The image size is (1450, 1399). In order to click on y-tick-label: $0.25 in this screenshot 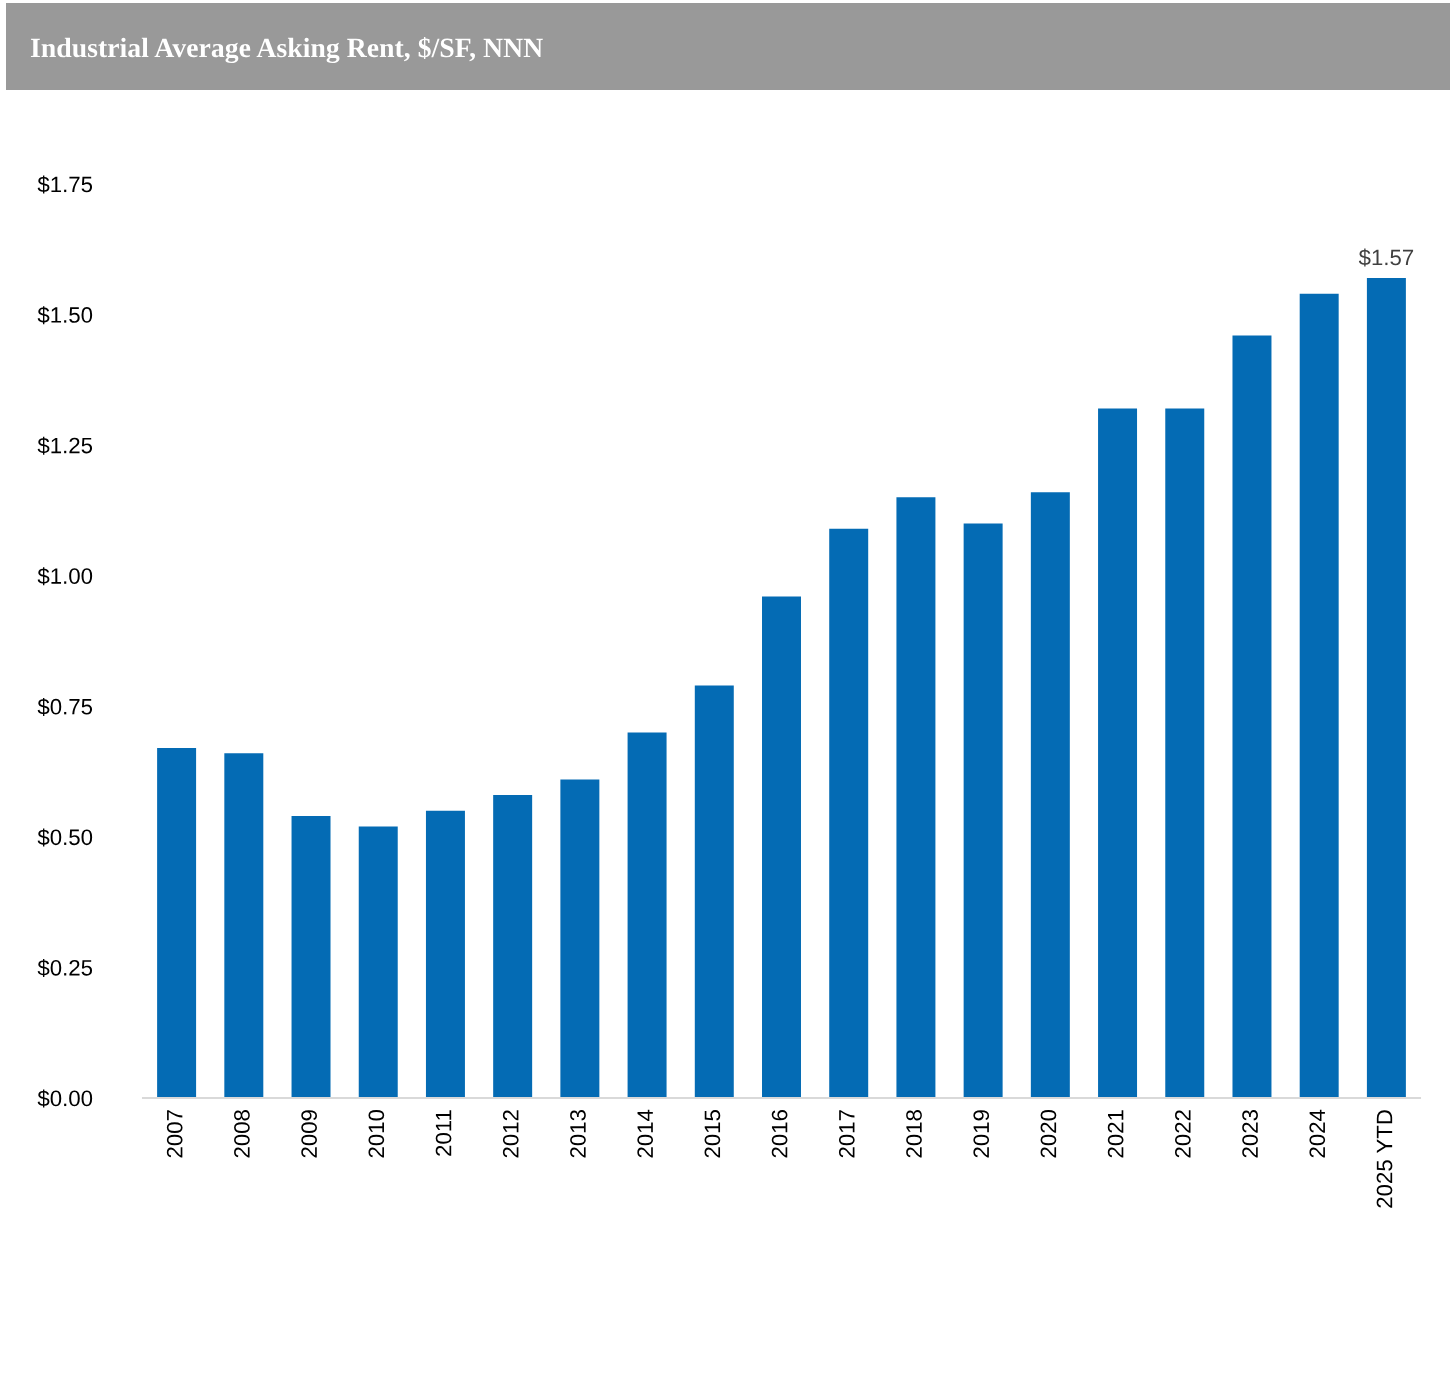, I will do `click(65, 968)`.